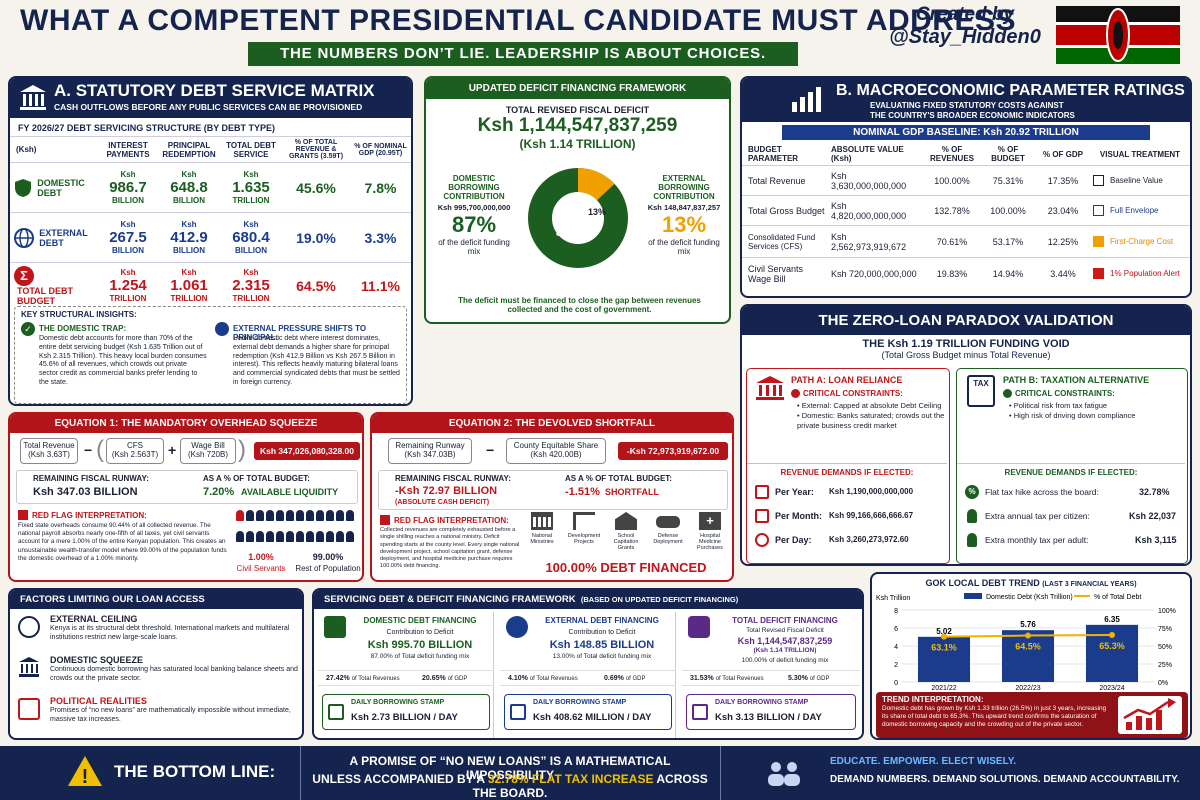  I want to click on check-icon: ✓, so click(28, 329).